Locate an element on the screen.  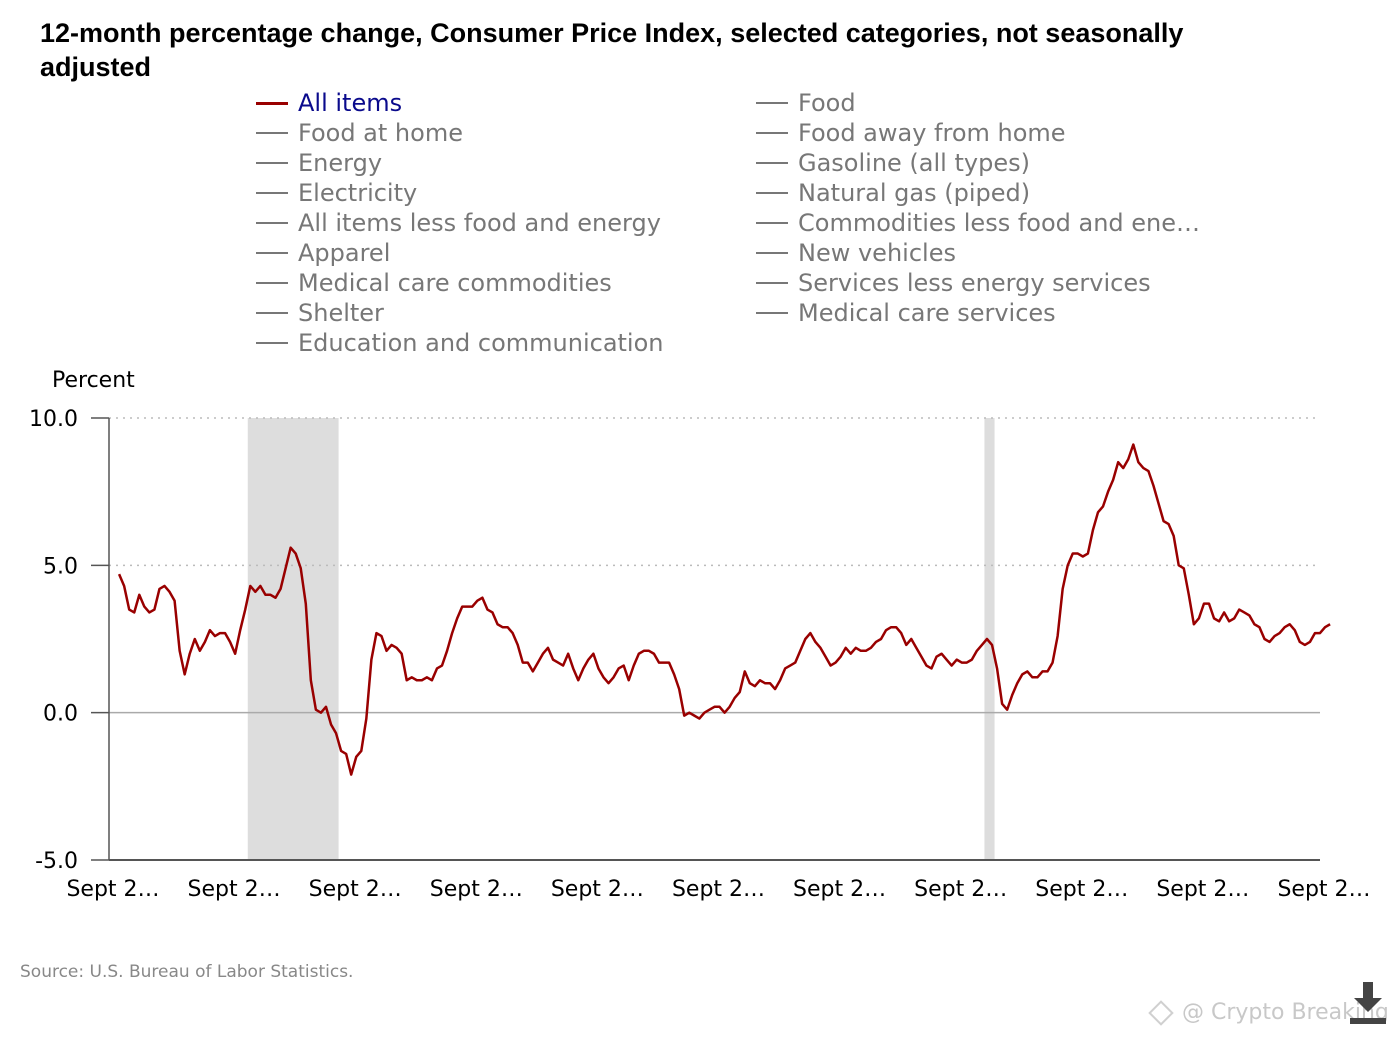
y-tick-label: 0.0 is located at coordinates (60, 714).